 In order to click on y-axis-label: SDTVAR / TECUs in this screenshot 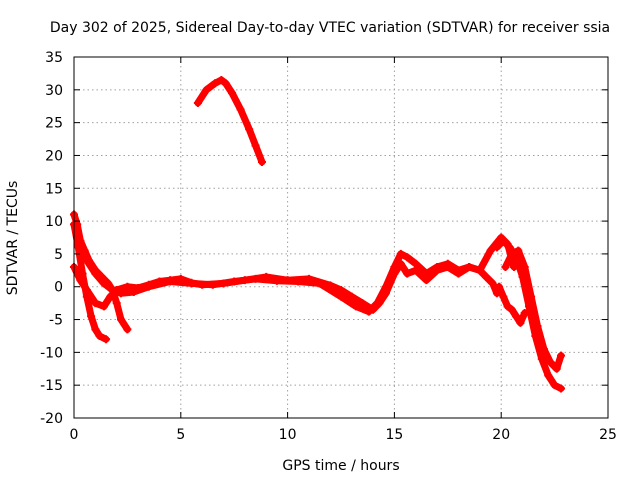, I will do `click(13, 238)`.